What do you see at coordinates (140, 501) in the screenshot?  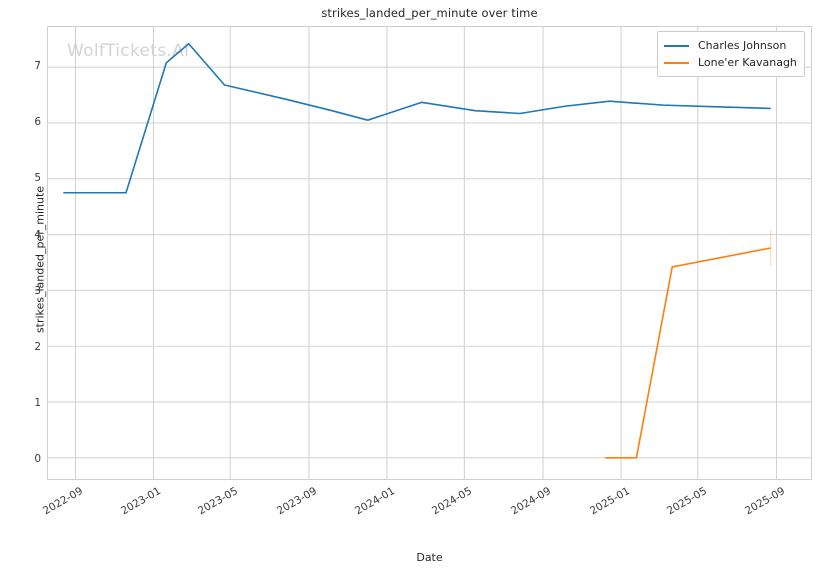 I see `x-tick-label: 2023-01` at bounding box center [140, 501].